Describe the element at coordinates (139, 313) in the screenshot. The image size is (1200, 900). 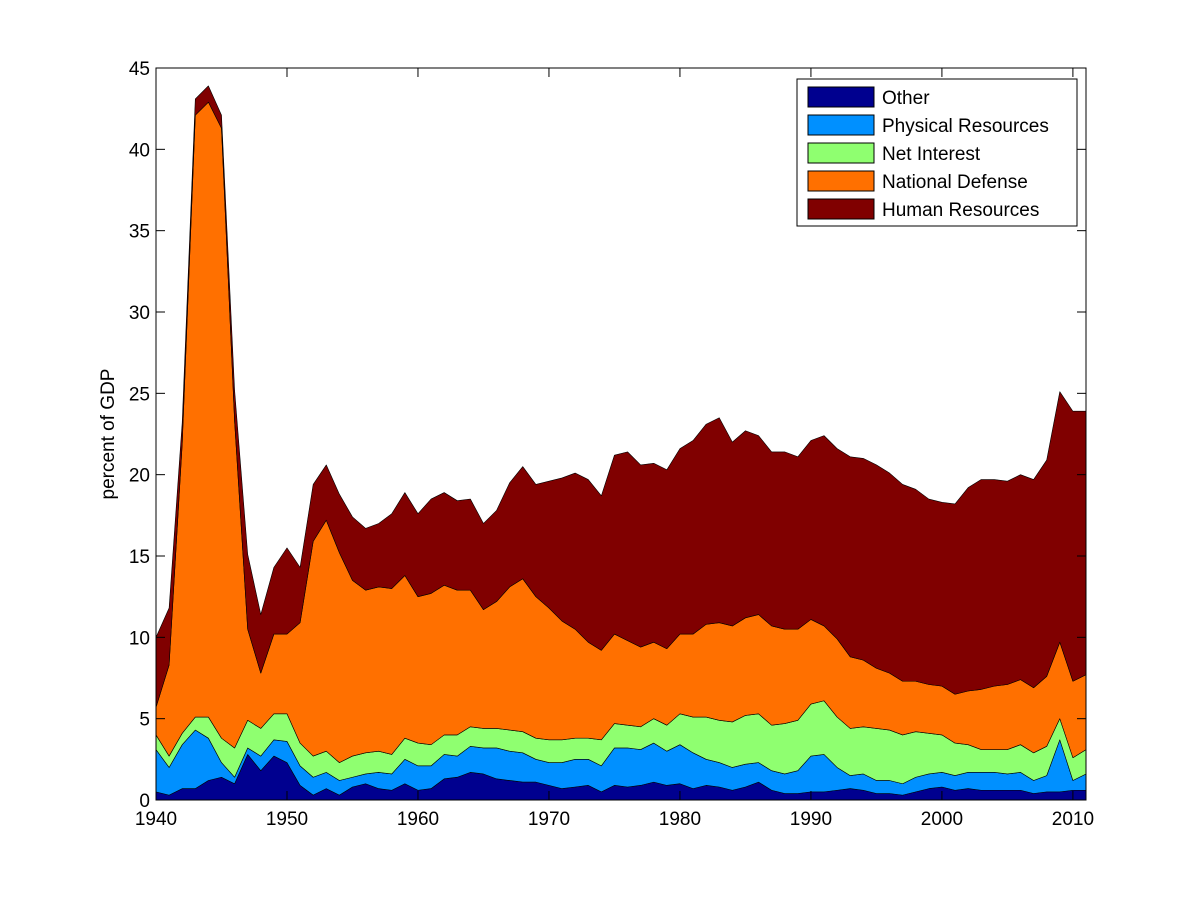
I see `y-tick-label: 30` at that location.